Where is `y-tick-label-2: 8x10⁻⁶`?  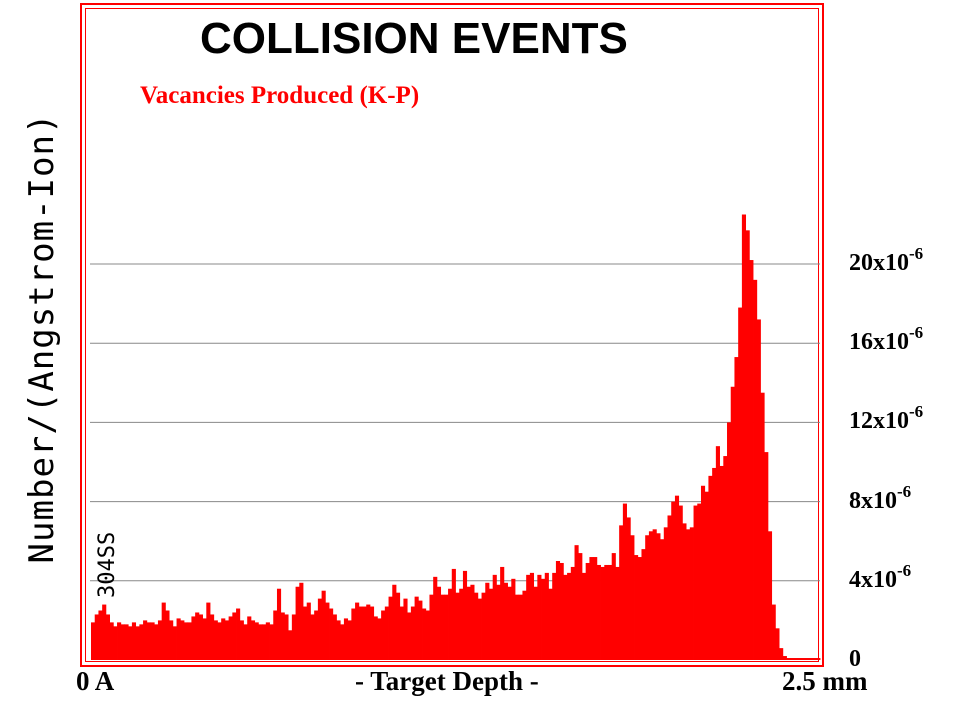 y-tick-label-2: 8x10⁻⁶ is located at coordinates (880, 498).